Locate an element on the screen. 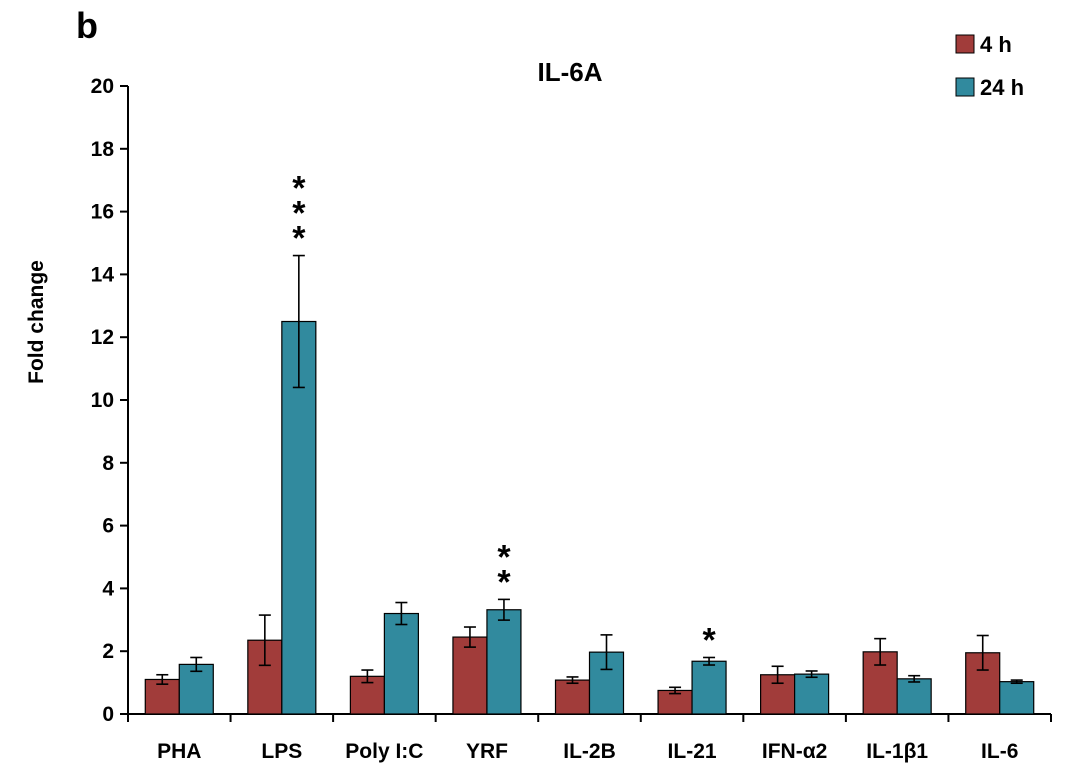 The width and height of the screenshot is (1066, 773). x-tick-label: Poly I:C is located at coordinates (384, 751).